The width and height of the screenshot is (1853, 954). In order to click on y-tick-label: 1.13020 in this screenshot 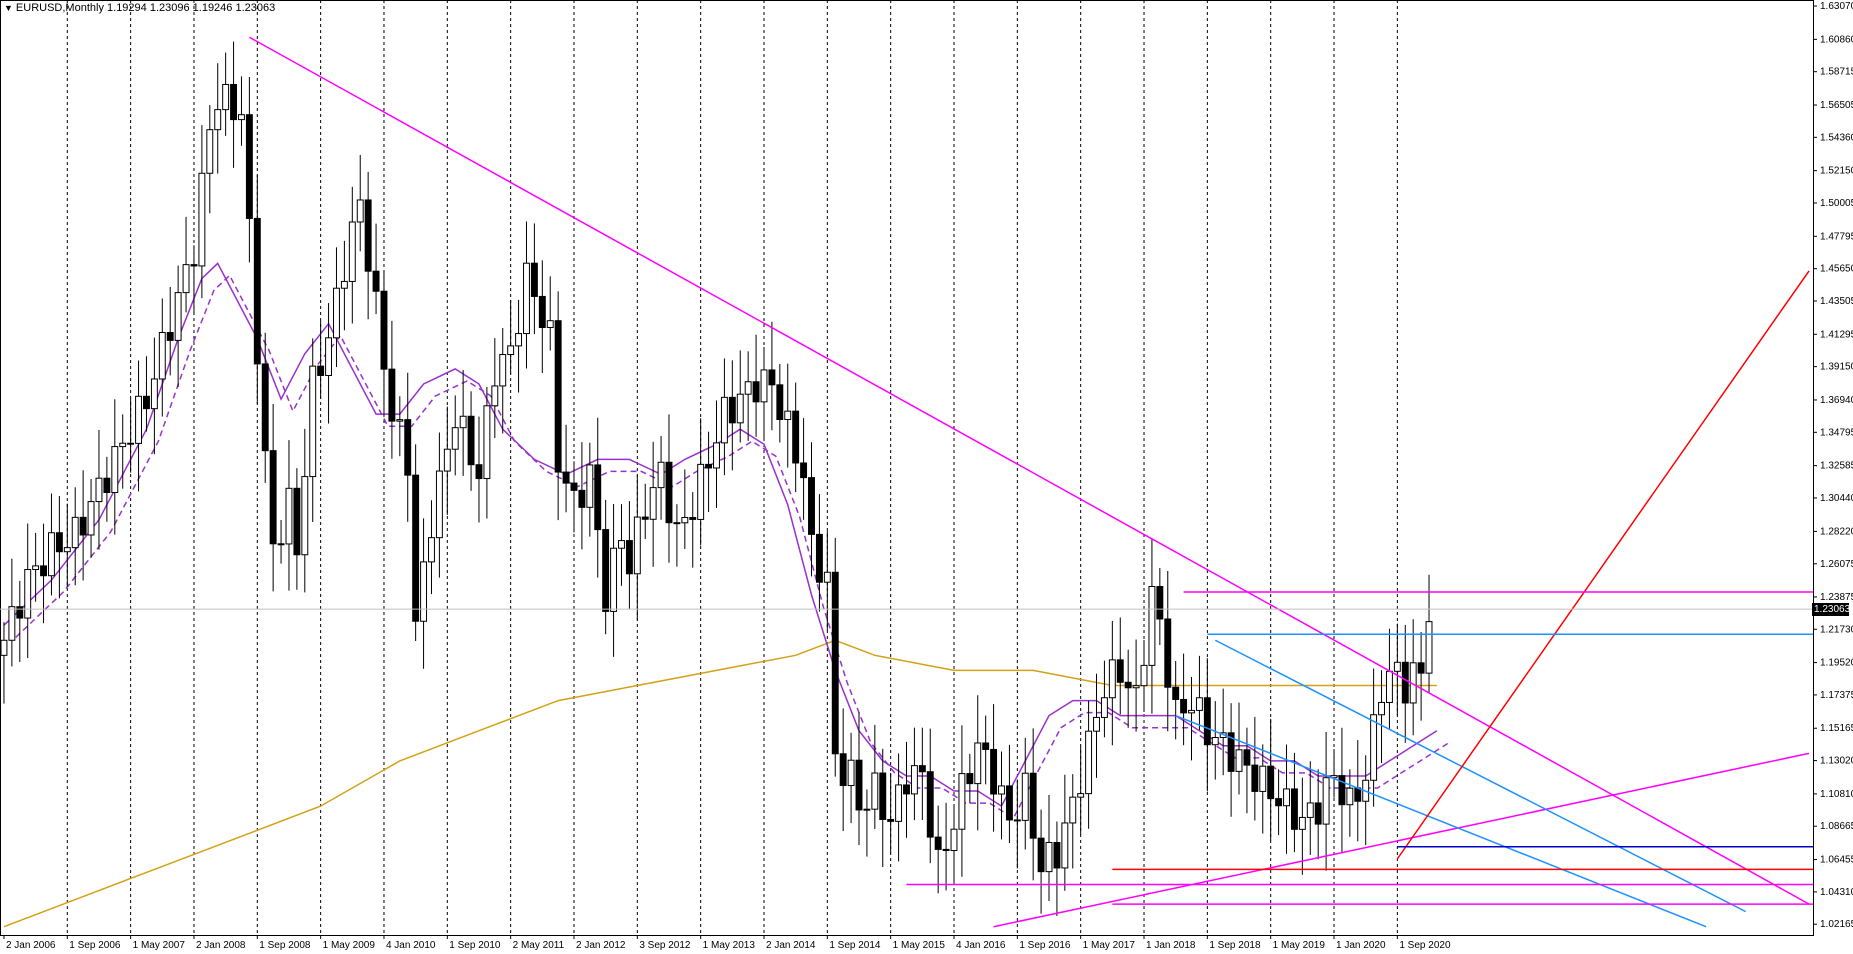, I will do `click(1836, 761)`.